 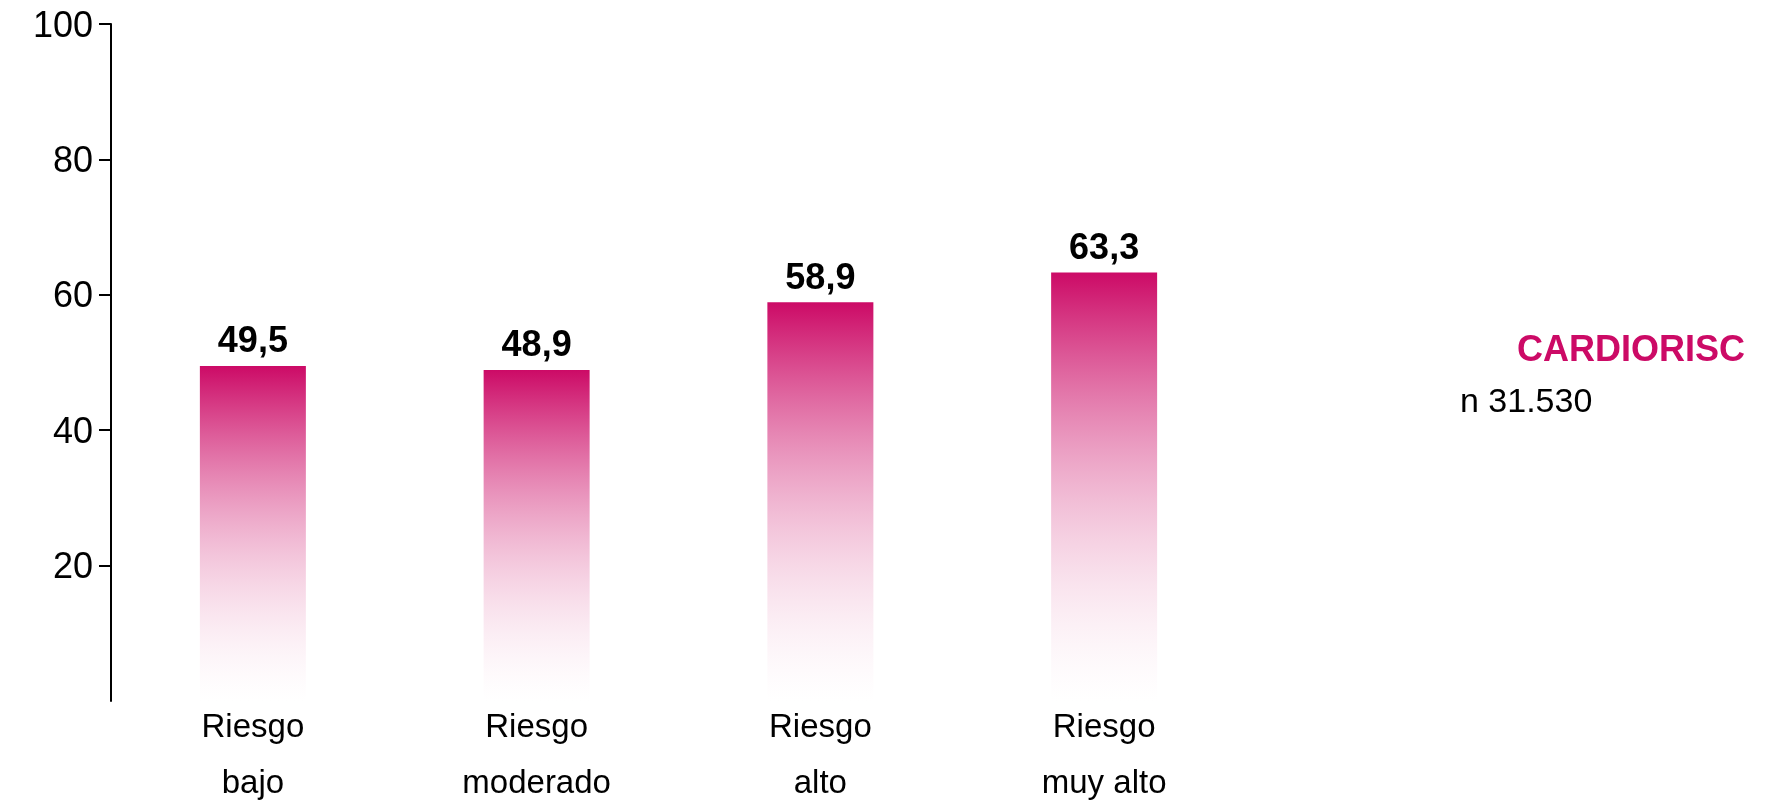 I want to click on x-tick-label: Riesgo muy alto, so click(x=1104, y=753).